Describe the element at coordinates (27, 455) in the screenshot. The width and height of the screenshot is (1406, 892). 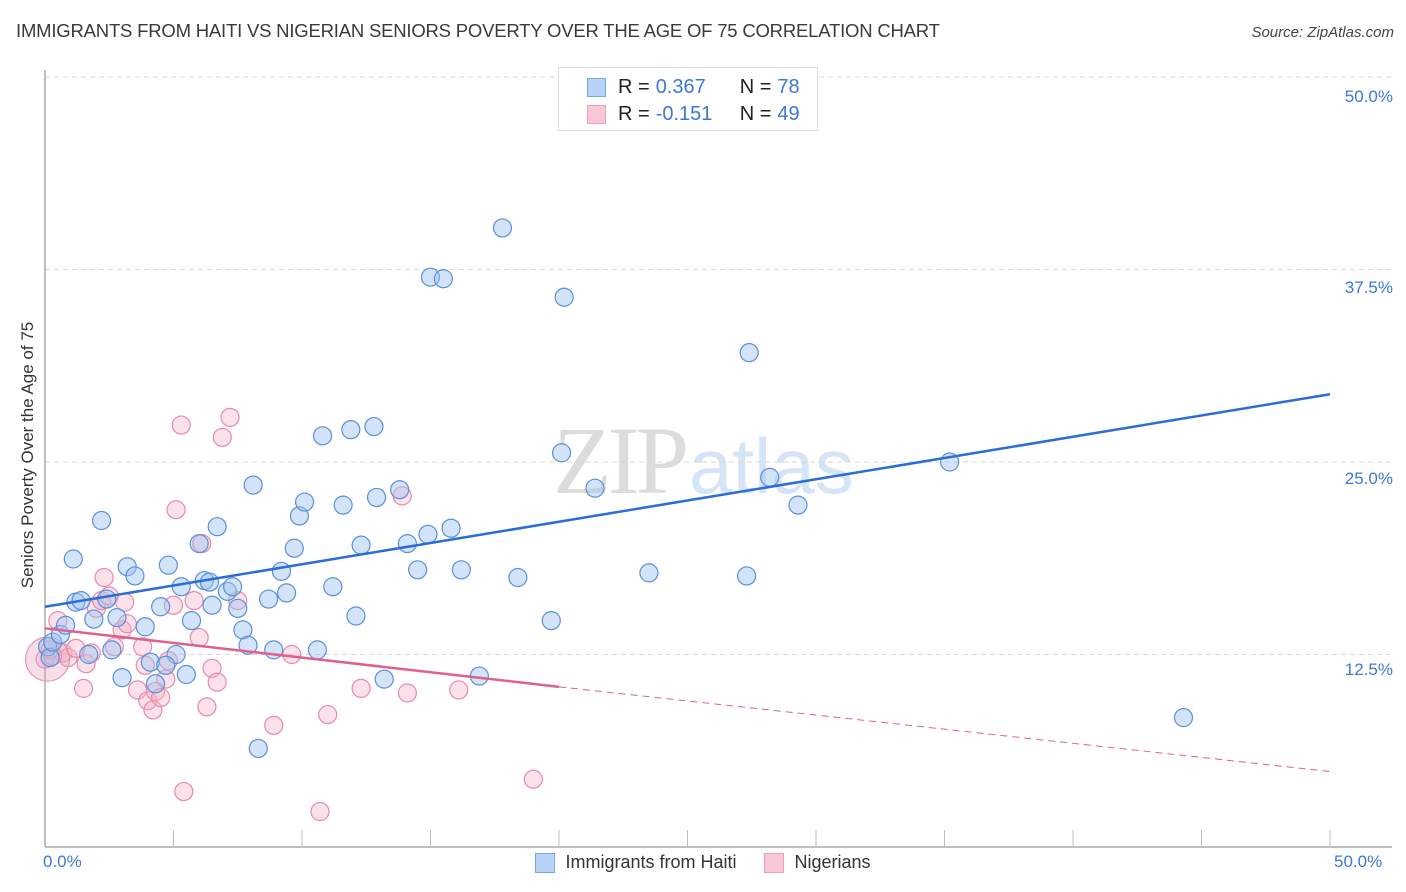
I see `y-axis-label: Seniors Poverty Over the Age of 75` at that location.